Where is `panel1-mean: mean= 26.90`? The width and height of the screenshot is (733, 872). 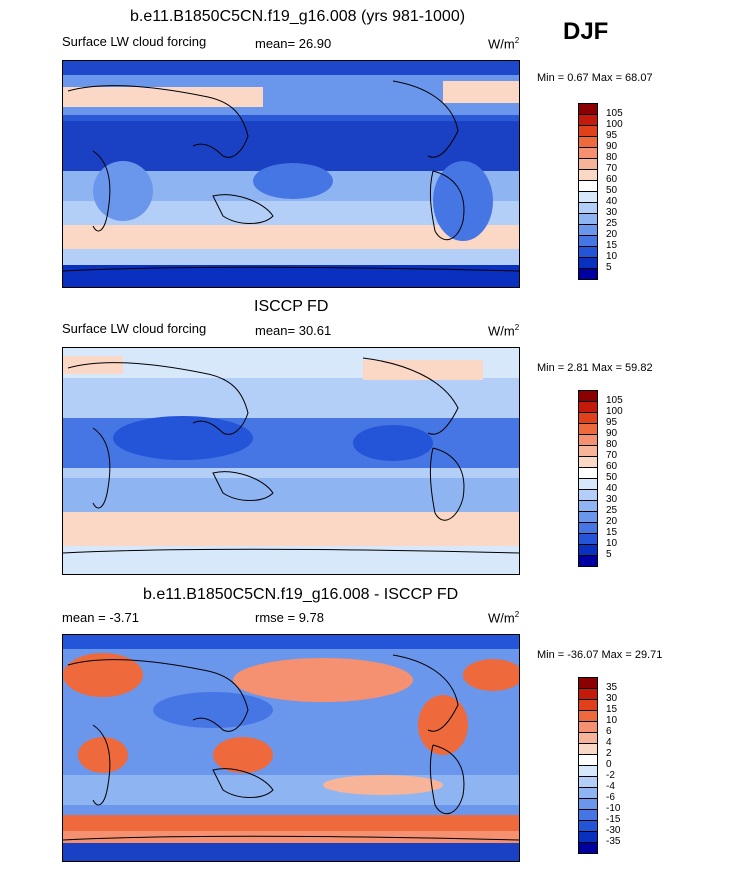 panel1-mean: mean= 26.90 is located at coordinates (293, 43).